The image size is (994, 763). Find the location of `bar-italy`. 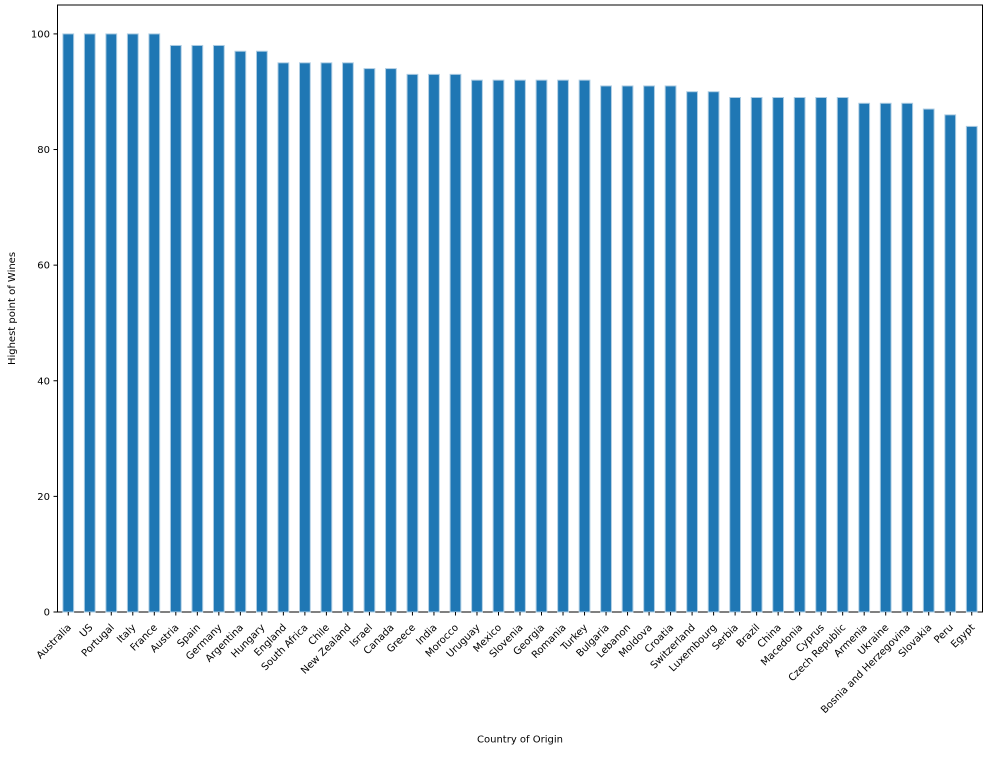

bar-italy is located at coordinates (132, 323).